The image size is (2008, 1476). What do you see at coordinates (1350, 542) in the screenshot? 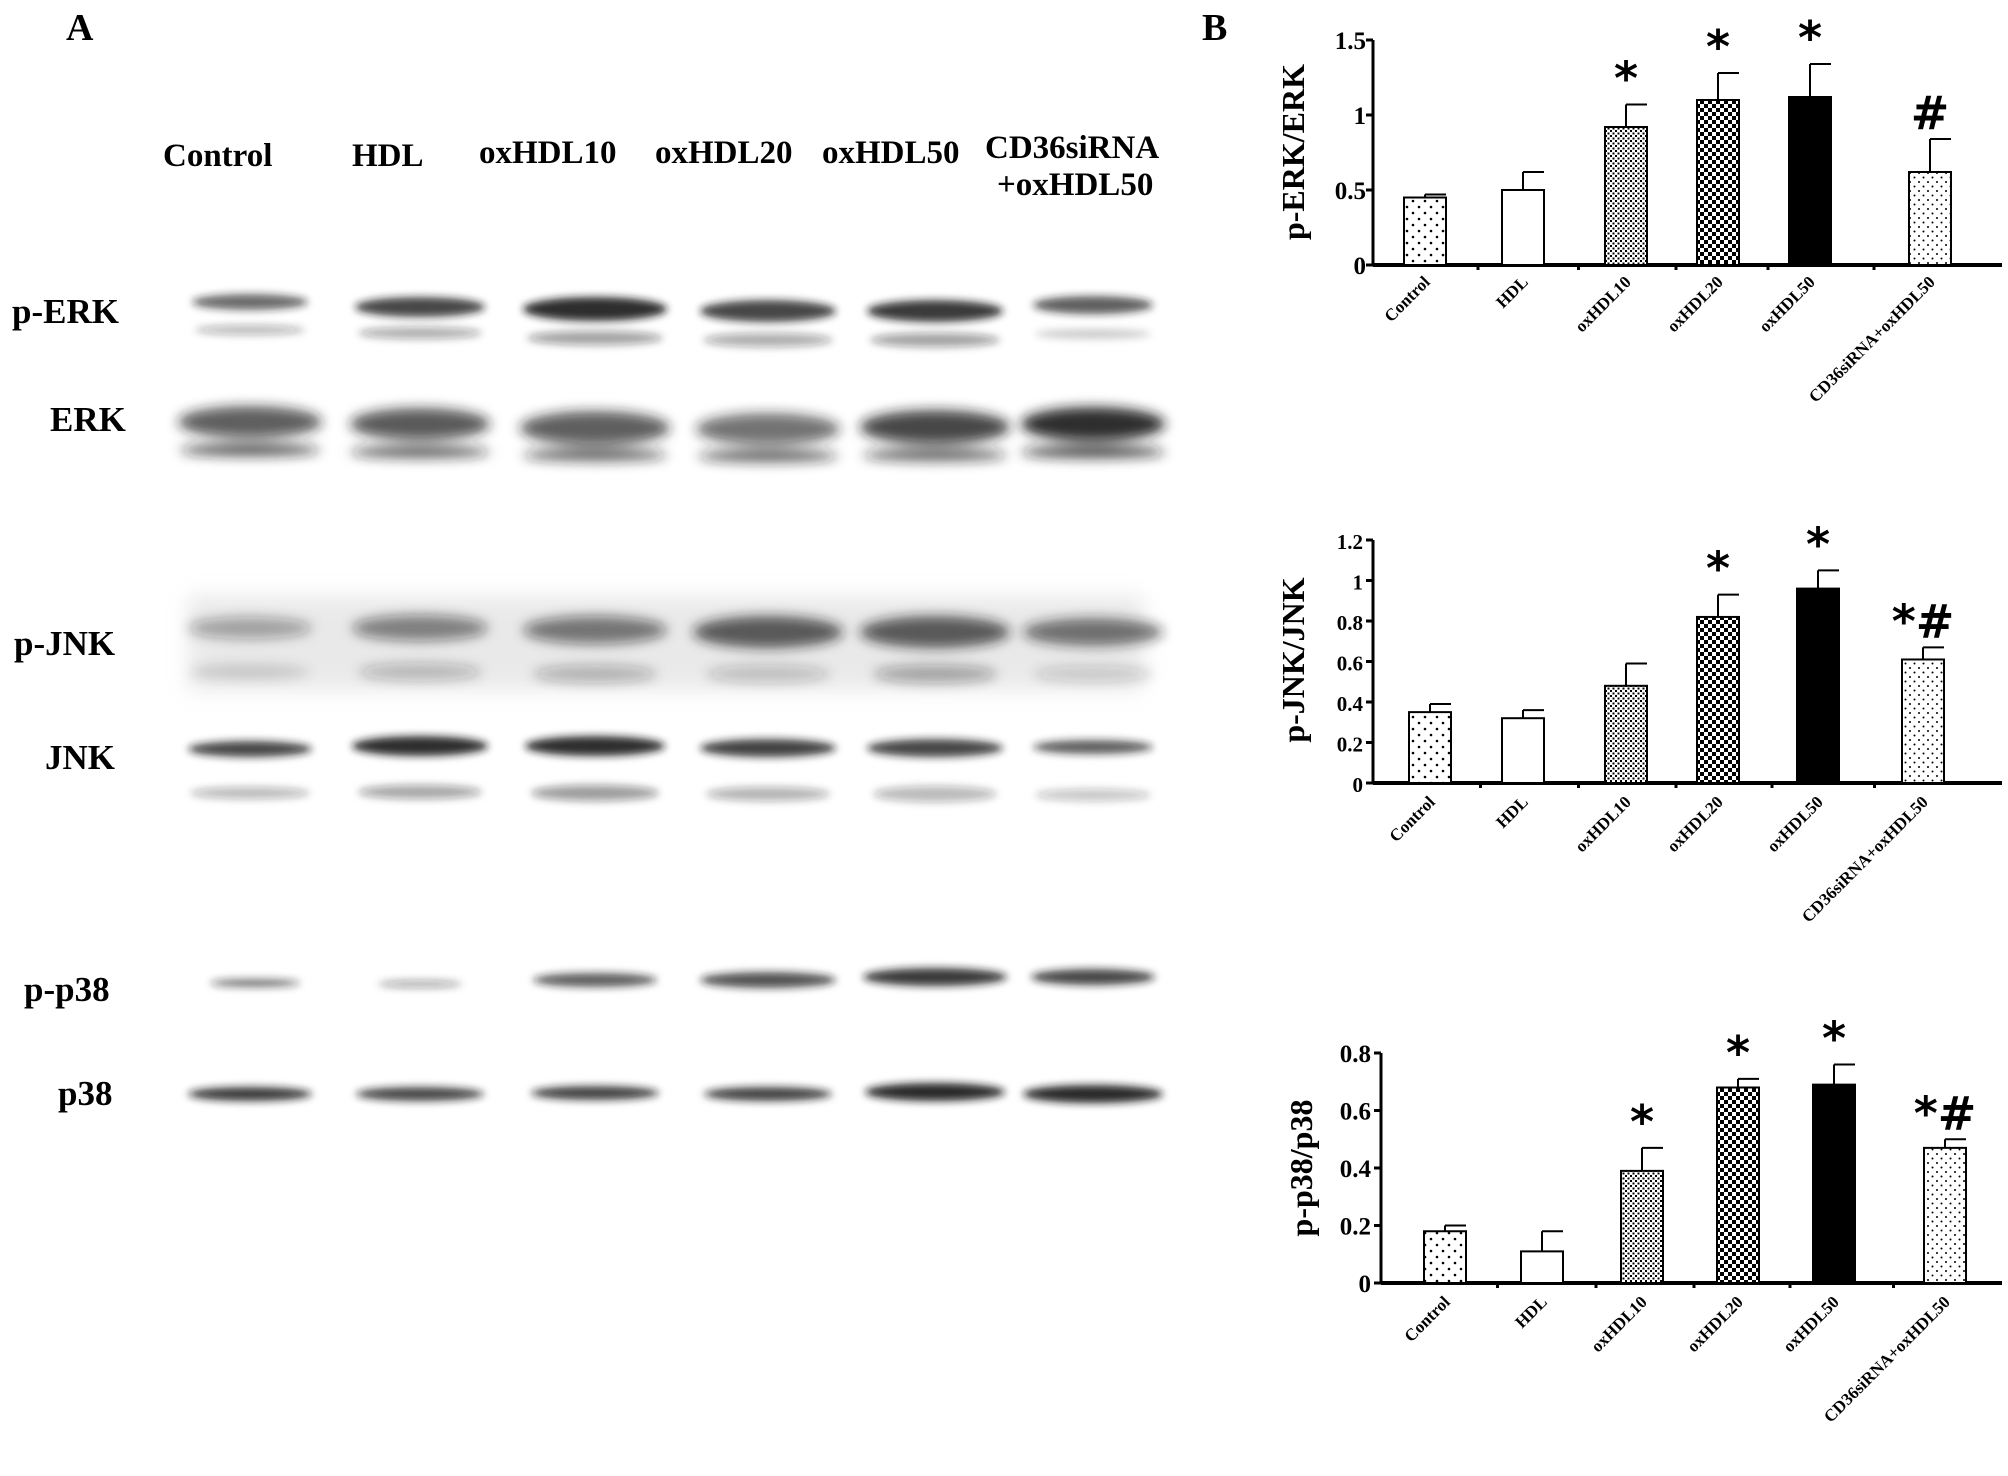
I see `y-tick-label: 1.2` at bounding box center [1350, 542].